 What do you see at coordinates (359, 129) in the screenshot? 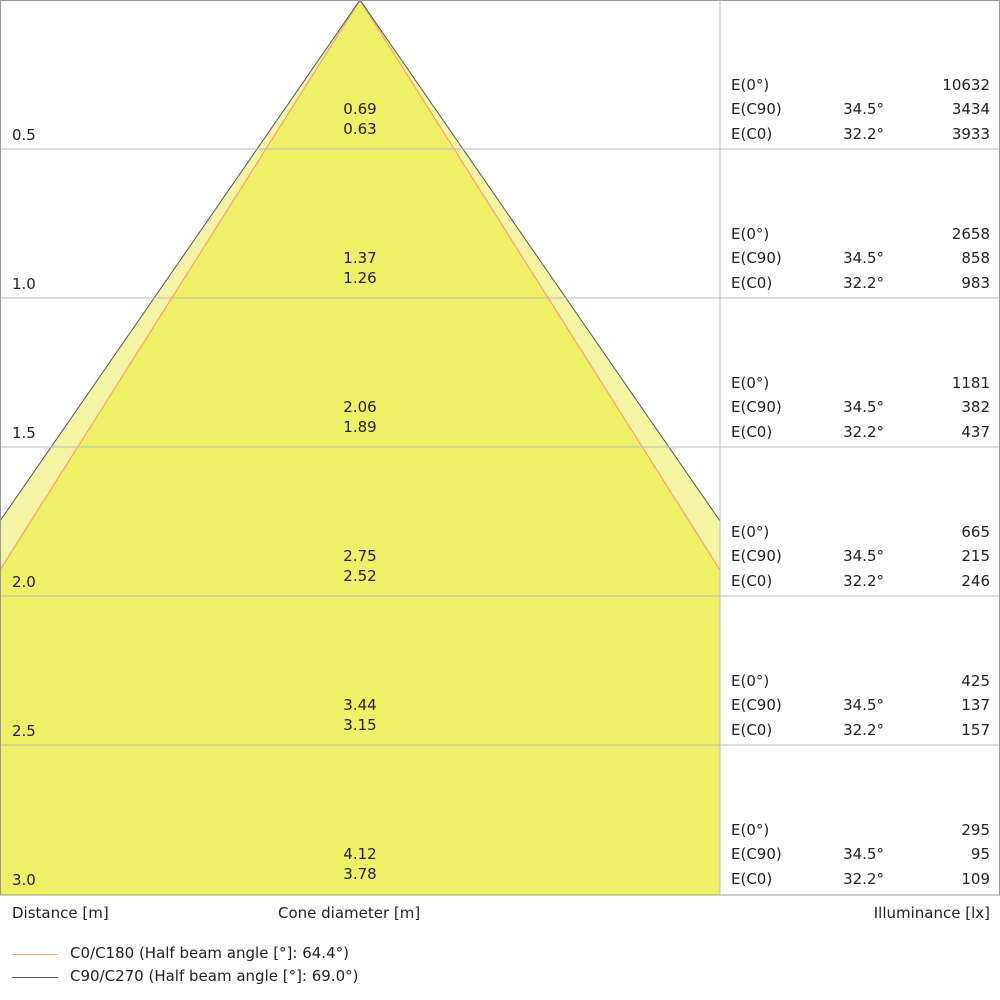
I see `c0-cone-diameter: 0.63` at bounding box center [359, 129].